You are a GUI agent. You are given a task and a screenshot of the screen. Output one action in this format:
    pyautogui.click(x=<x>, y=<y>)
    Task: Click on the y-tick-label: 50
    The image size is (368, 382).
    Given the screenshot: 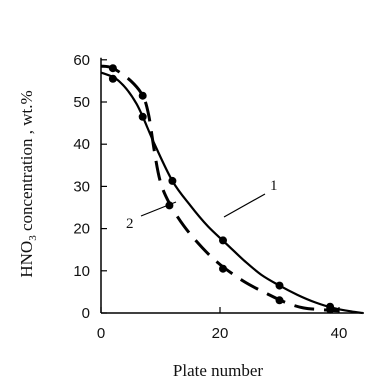 What is the action you would take?
    pyautogui.click(x=81, y=102)
    